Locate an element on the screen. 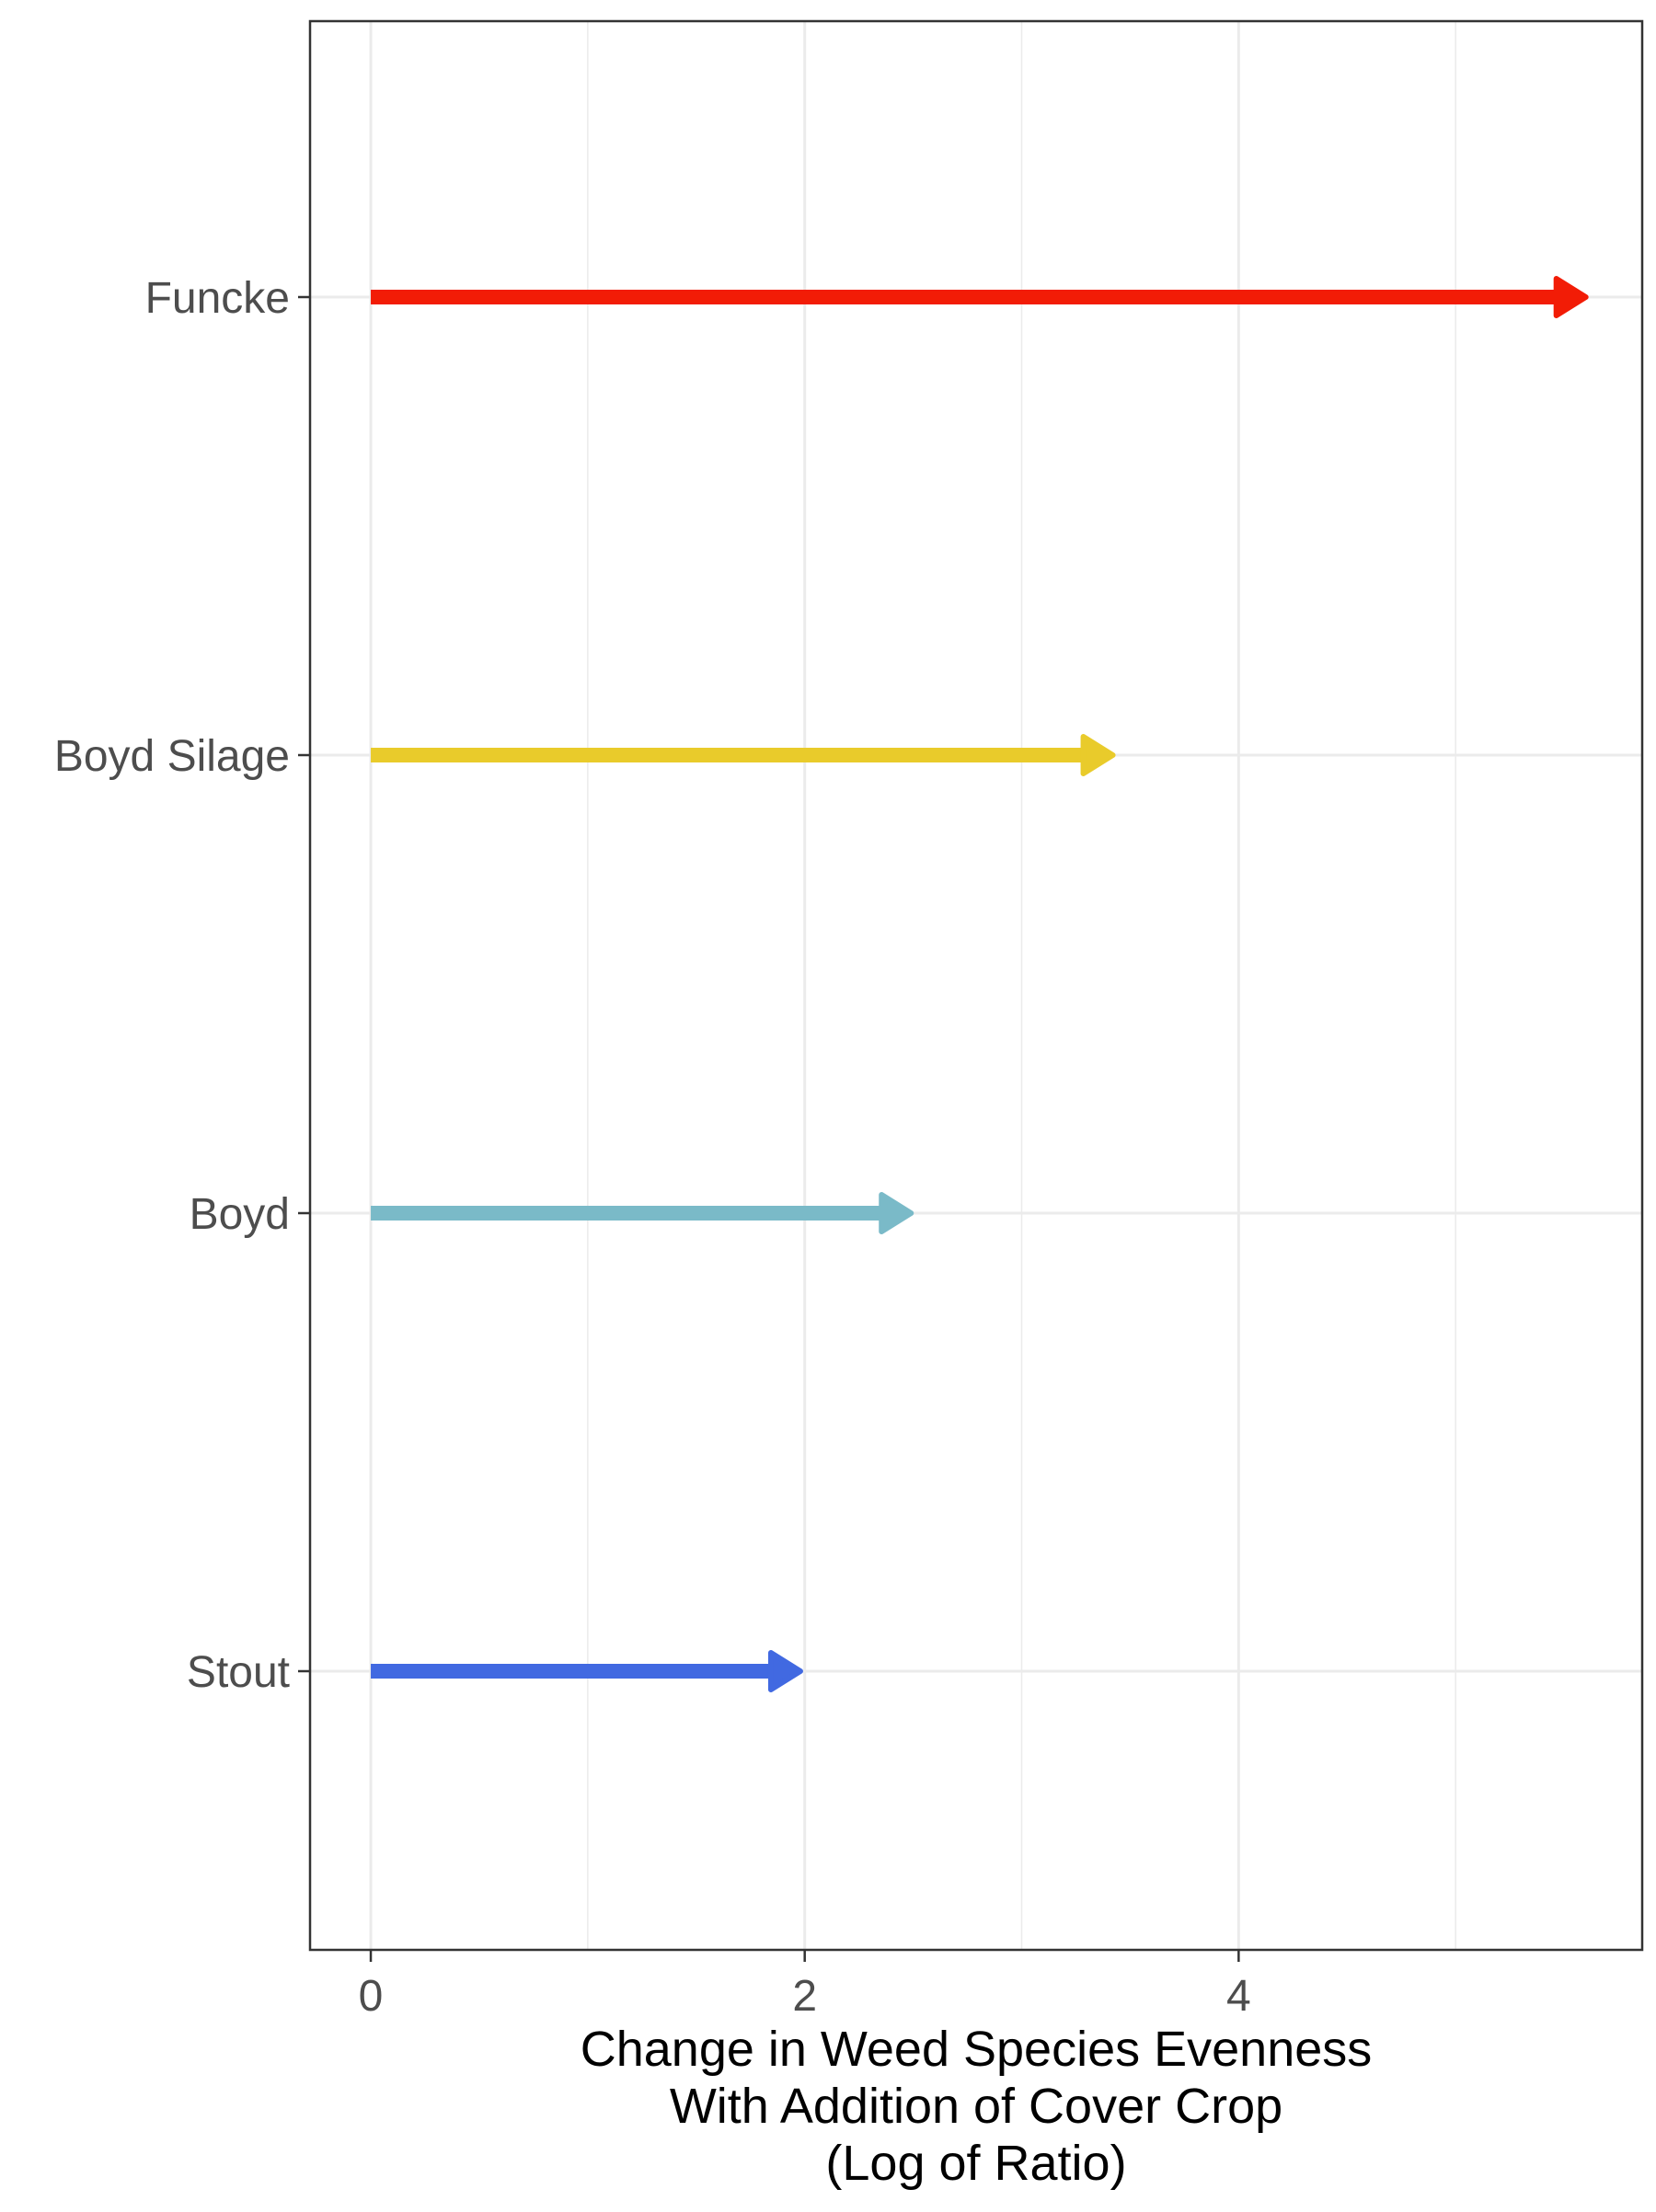  x-axis-title-line: Change in Weed Species Evenness is located at coordinates (977, 2049).